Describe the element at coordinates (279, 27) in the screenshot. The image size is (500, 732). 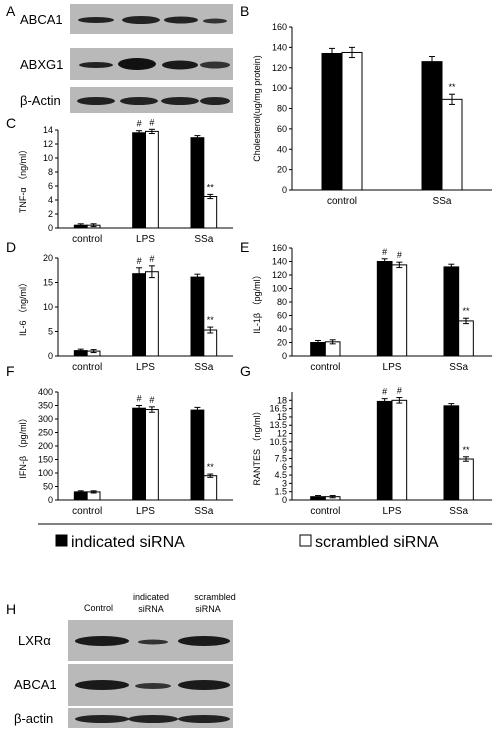
I see `y-tick-label: 160` at that location.